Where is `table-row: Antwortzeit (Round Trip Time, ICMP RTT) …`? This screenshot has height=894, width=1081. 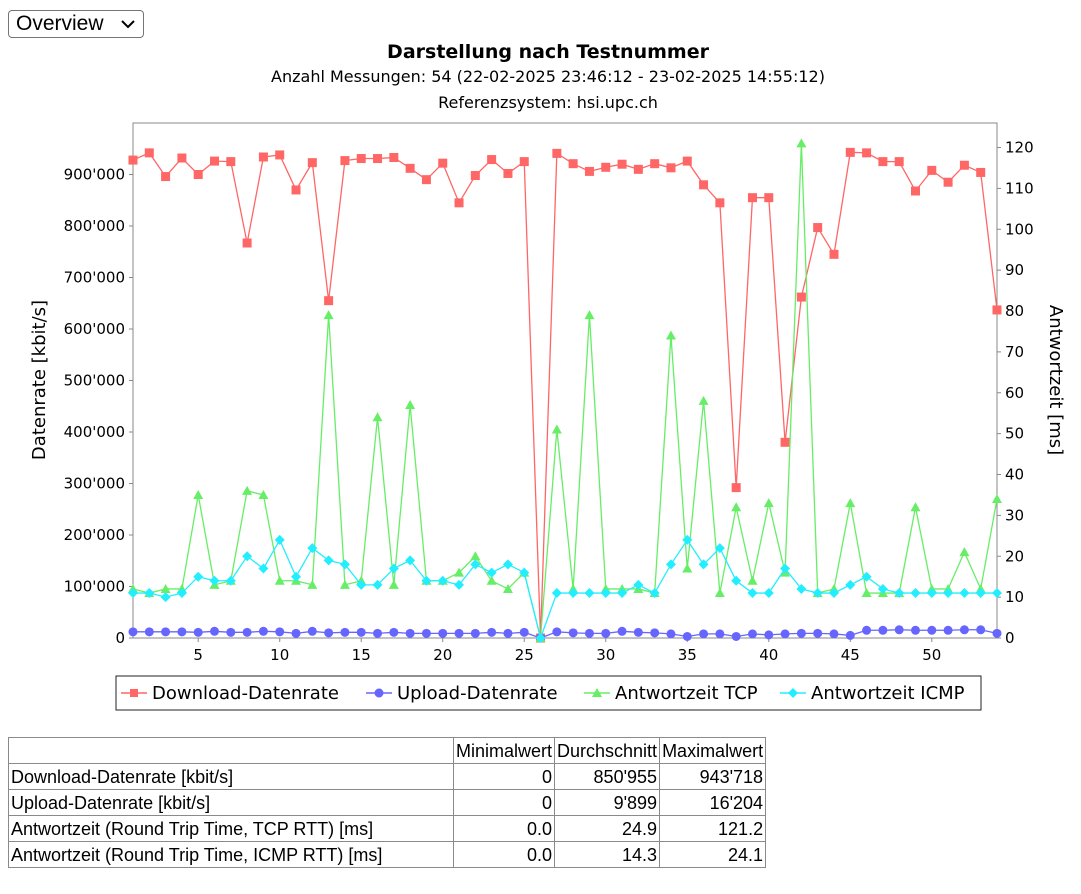
table-row: Antwortzeit (Round Trip Time, ICMP RTT) … is located at coordinates (387, 854).